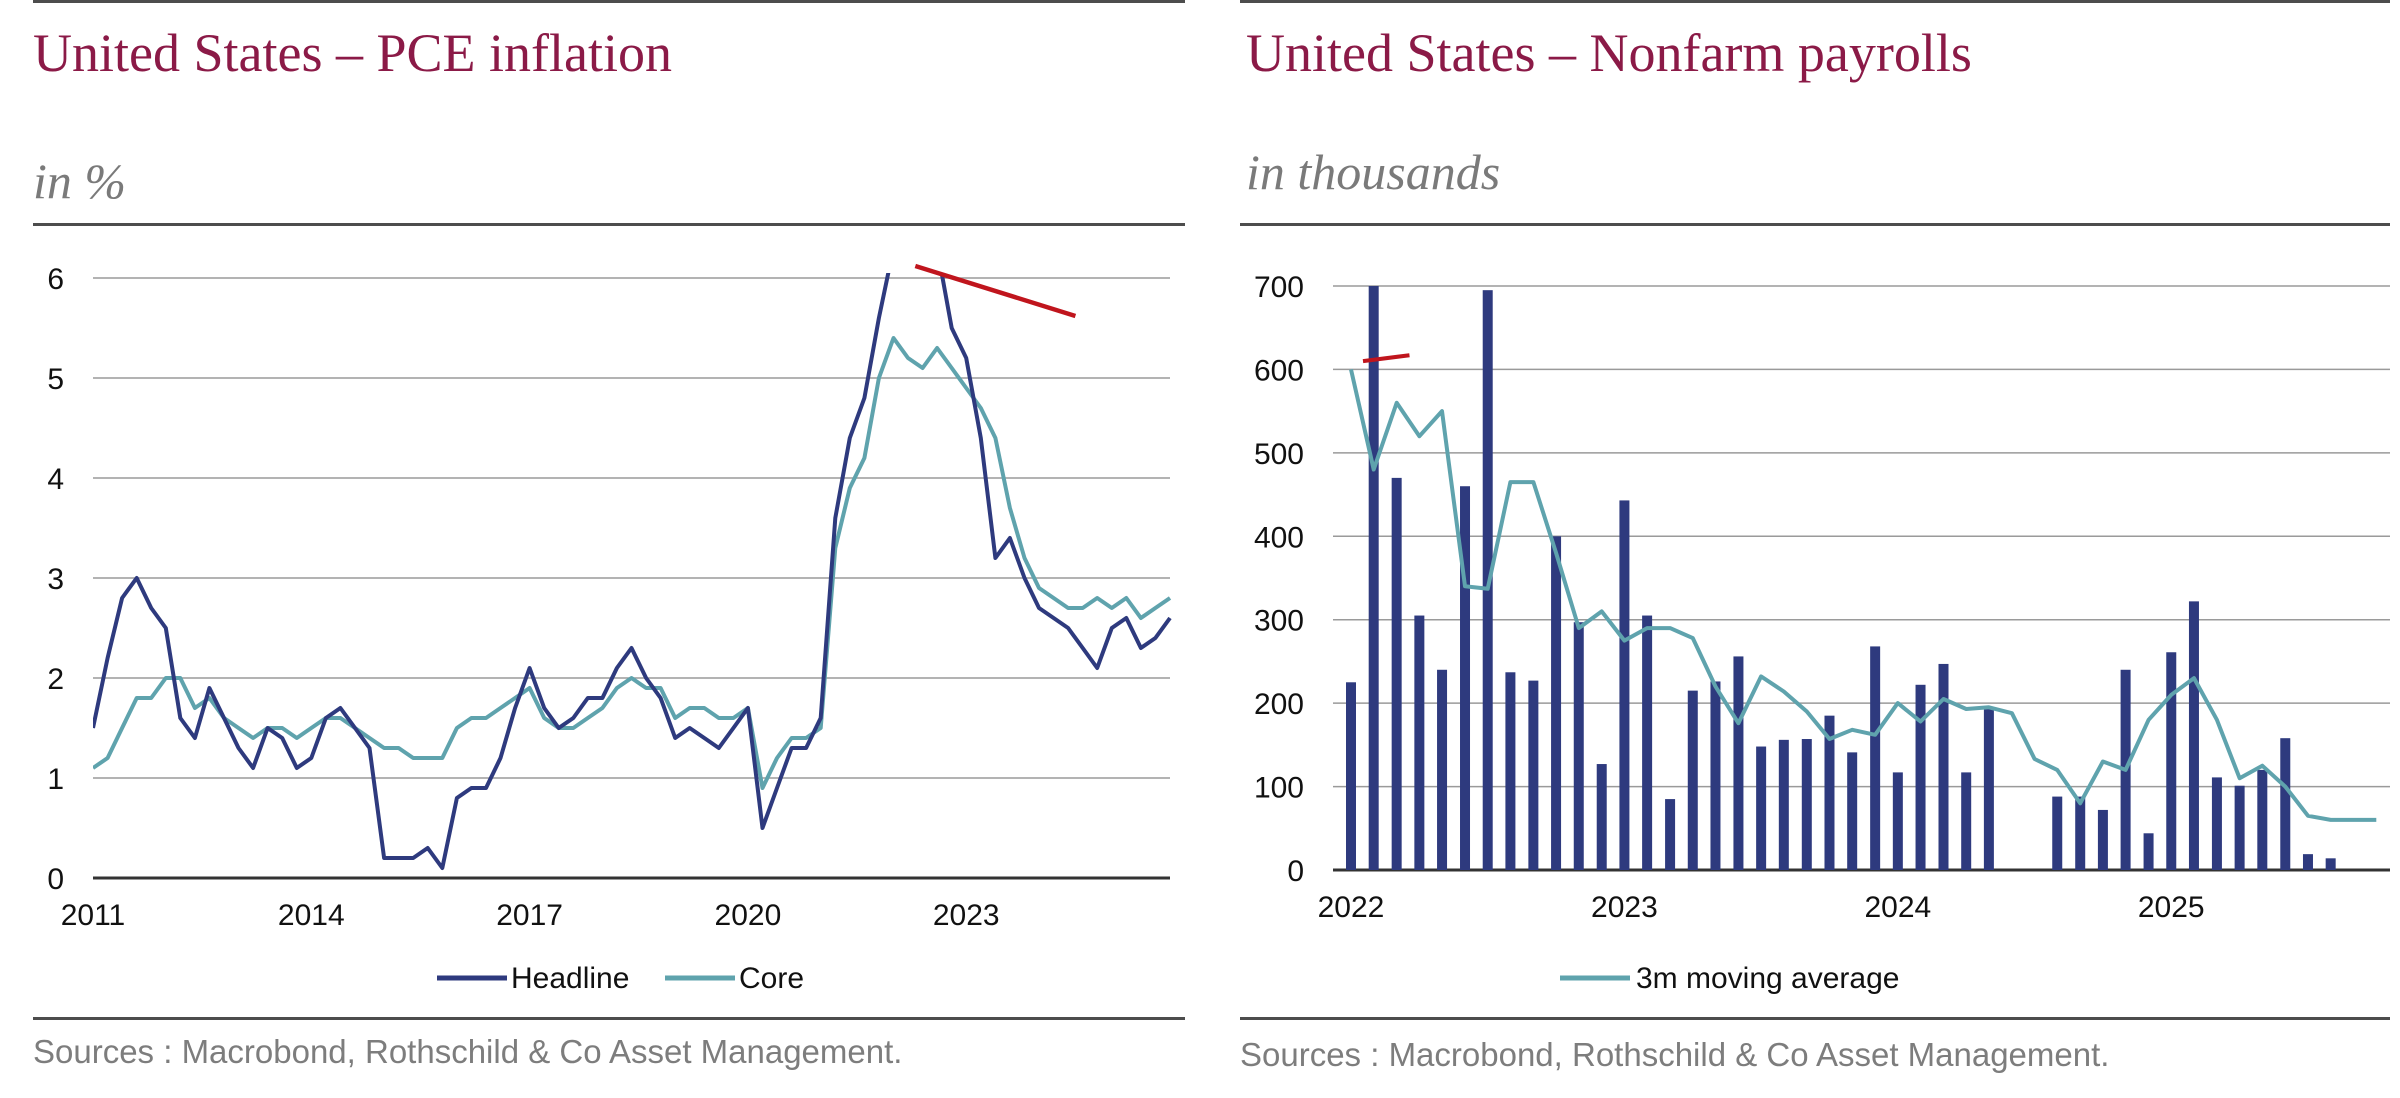 The width and height of the screenshot is (2400, 1098). I want to click on x-tick-label: 2022, so click(1351, 907).